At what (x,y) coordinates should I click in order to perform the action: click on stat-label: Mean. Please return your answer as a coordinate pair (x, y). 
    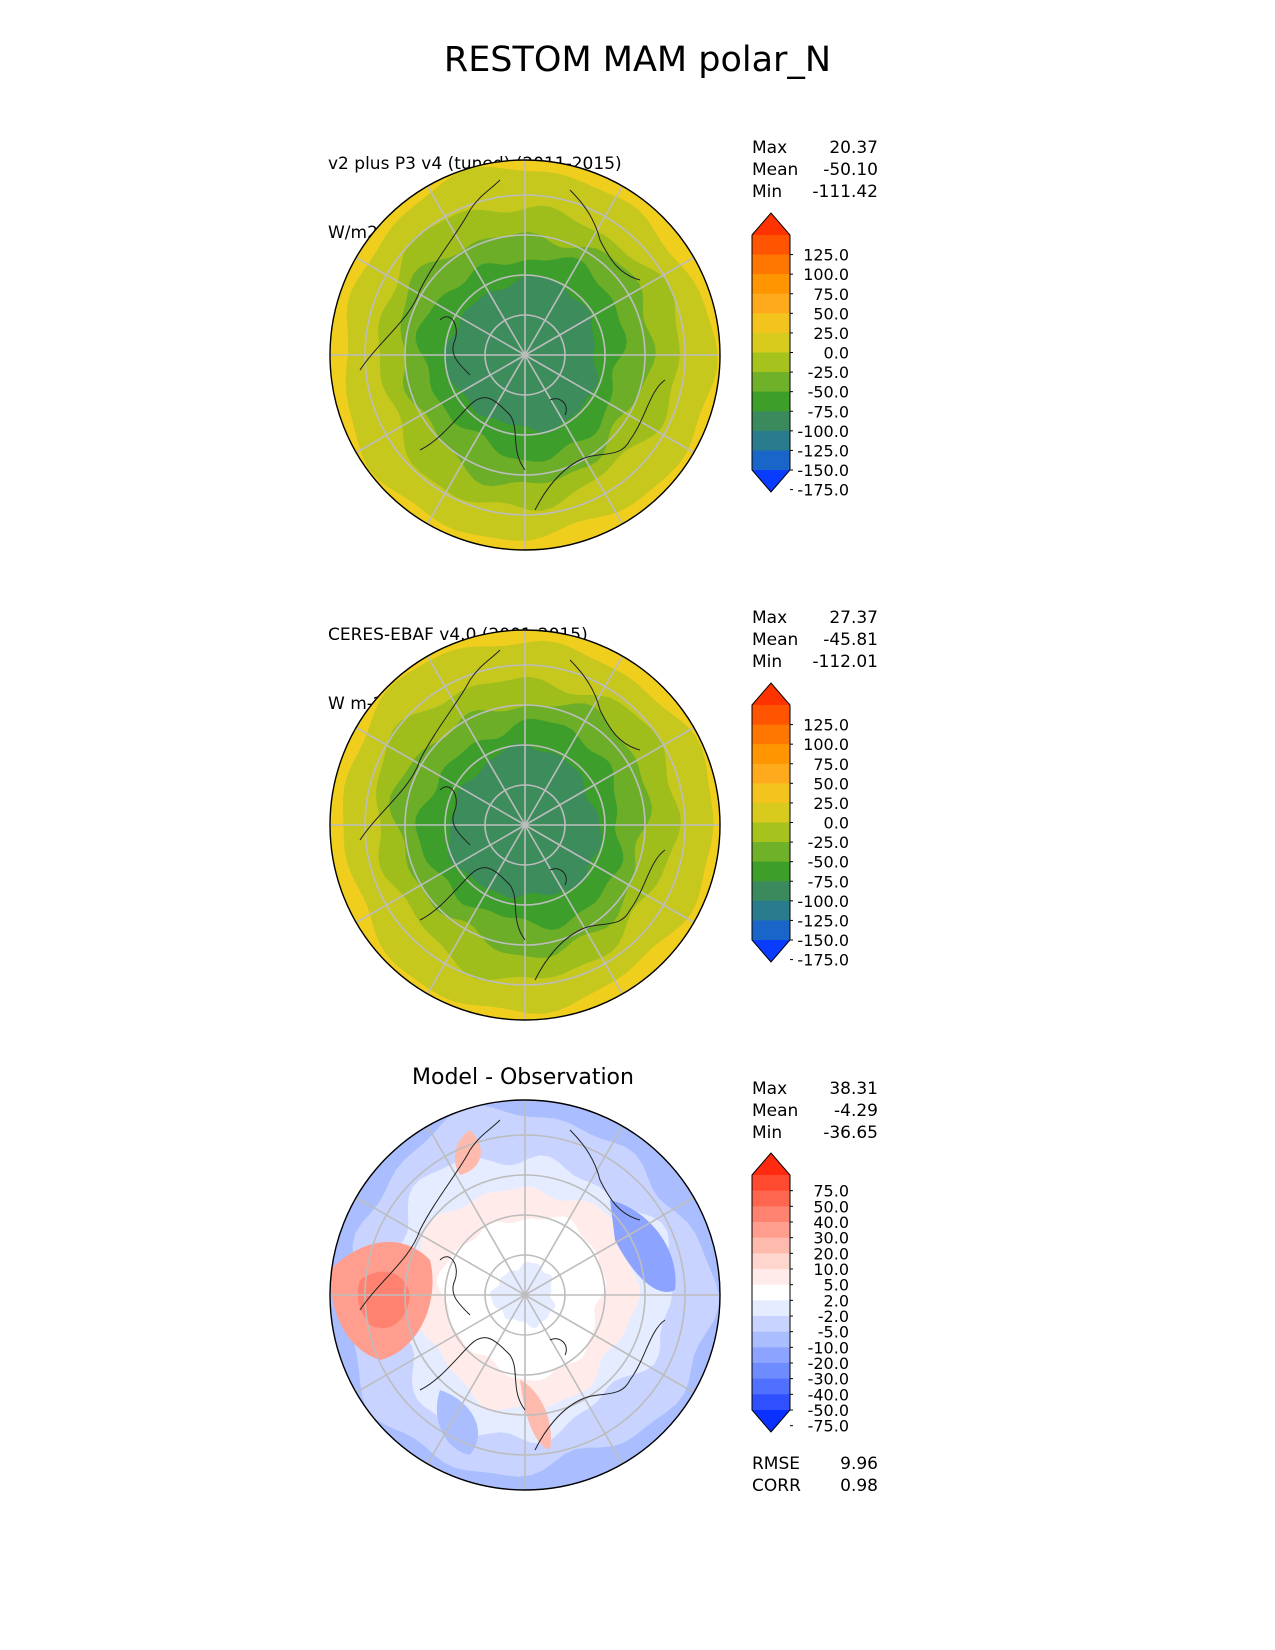
    Looking at the image, I should click on (775, 640).